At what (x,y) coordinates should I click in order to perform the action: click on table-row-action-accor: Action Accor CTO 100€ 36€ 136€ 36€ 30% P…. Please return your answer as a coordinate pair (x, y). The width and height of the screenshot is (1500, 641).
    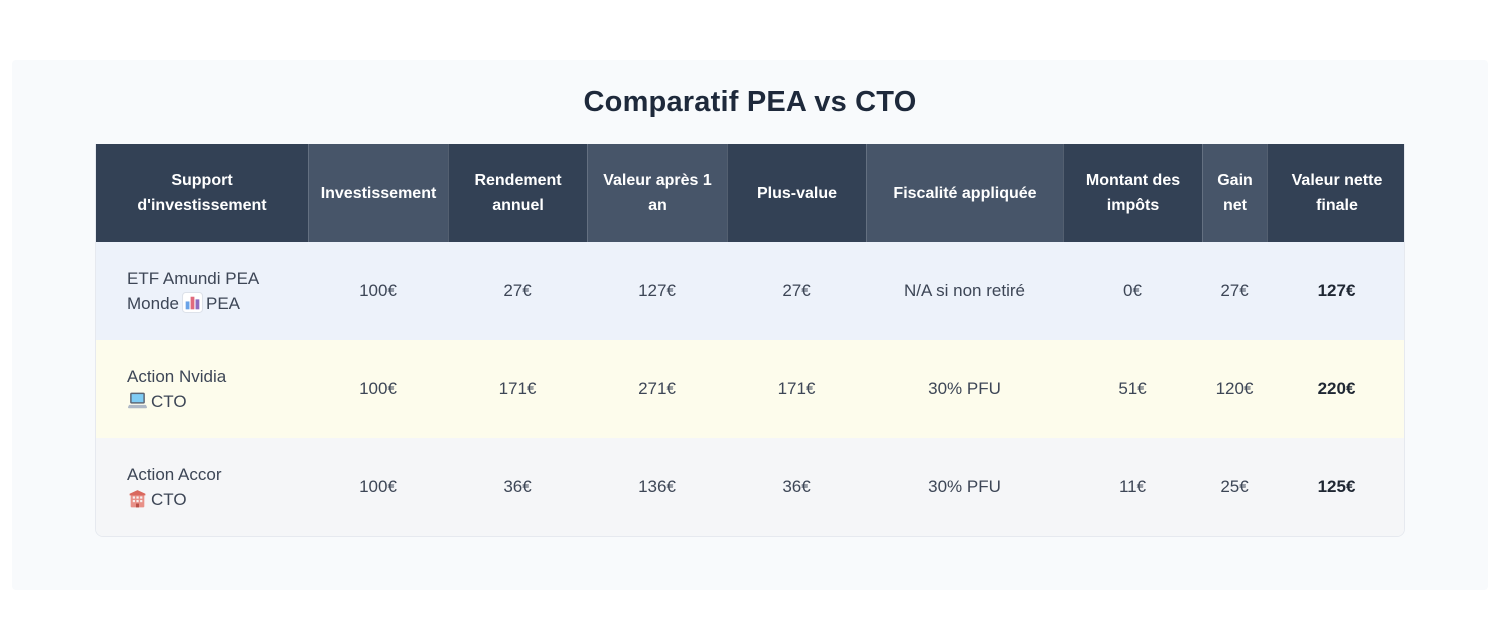
    Looking at the image, I should click on (750, 487).